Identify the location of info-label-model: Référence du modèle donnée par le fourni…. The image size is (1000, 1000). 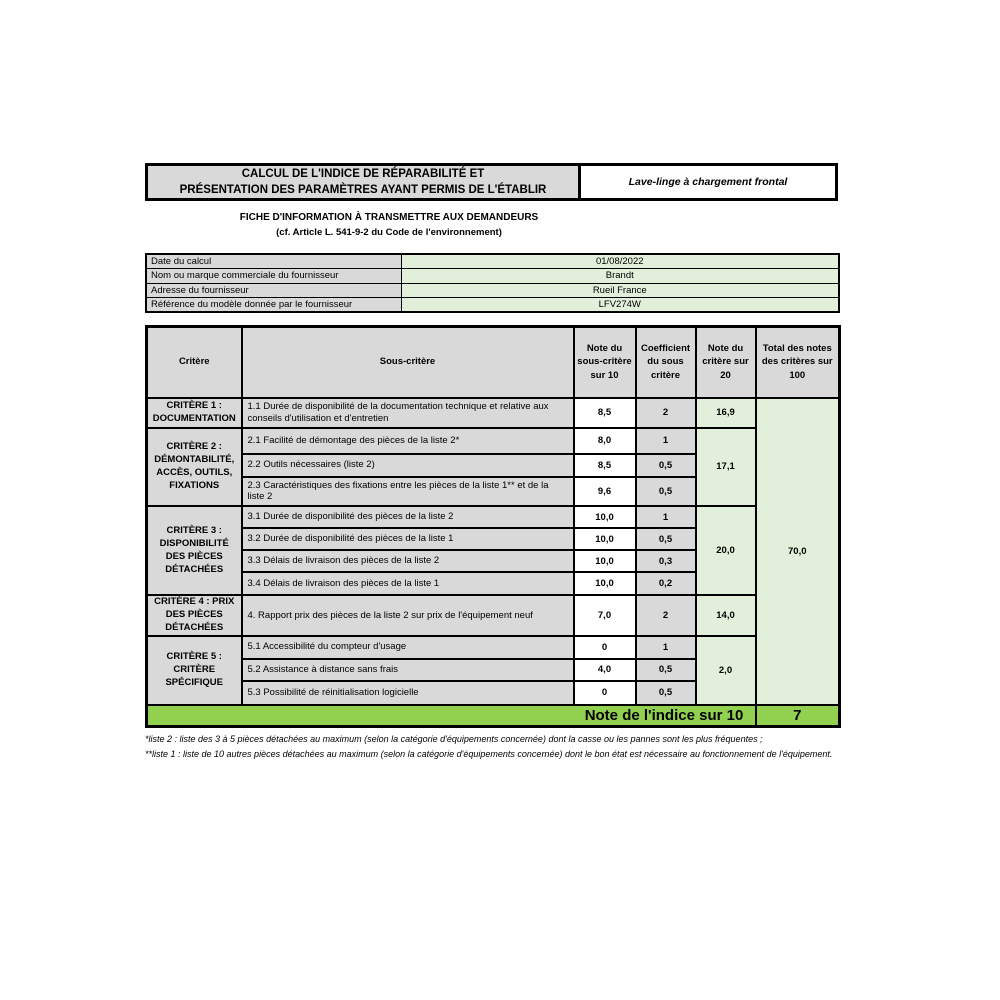
(273, 305).